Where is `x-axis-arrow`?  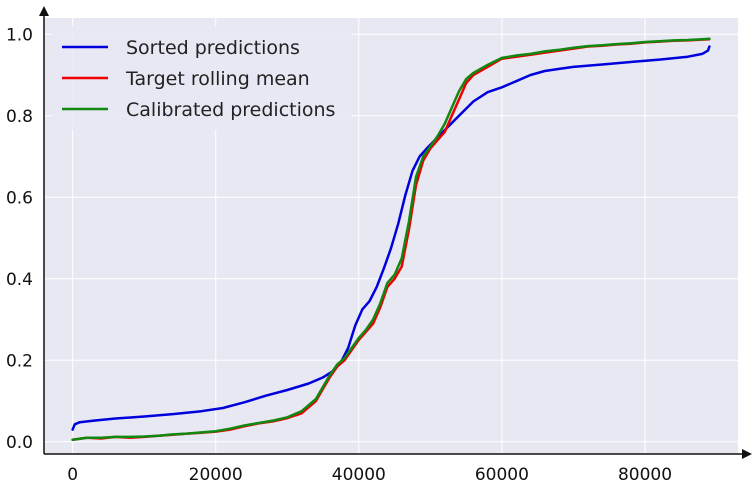 x-axis-arrow is located at coordinates (747, 454).